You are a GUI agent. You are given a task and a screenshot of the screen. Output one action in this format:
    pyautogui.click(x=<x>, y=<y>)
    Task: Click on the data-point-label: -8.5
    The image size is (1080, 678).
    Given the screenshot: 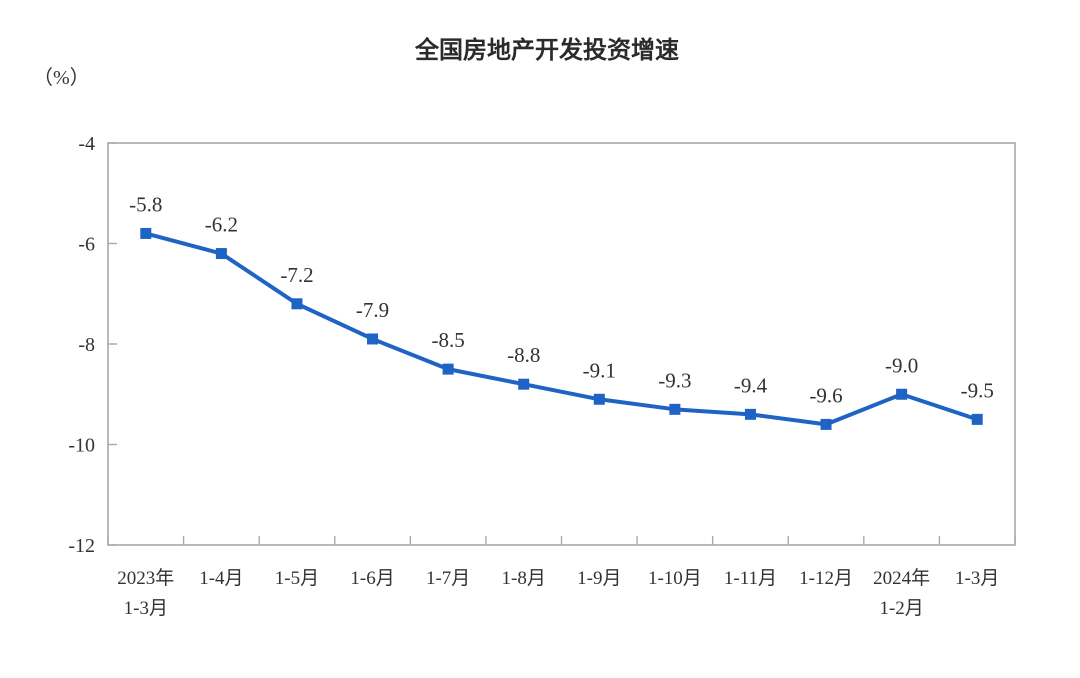 What is the action you would take?
    pyautogui.click(x=448, y=340)
    